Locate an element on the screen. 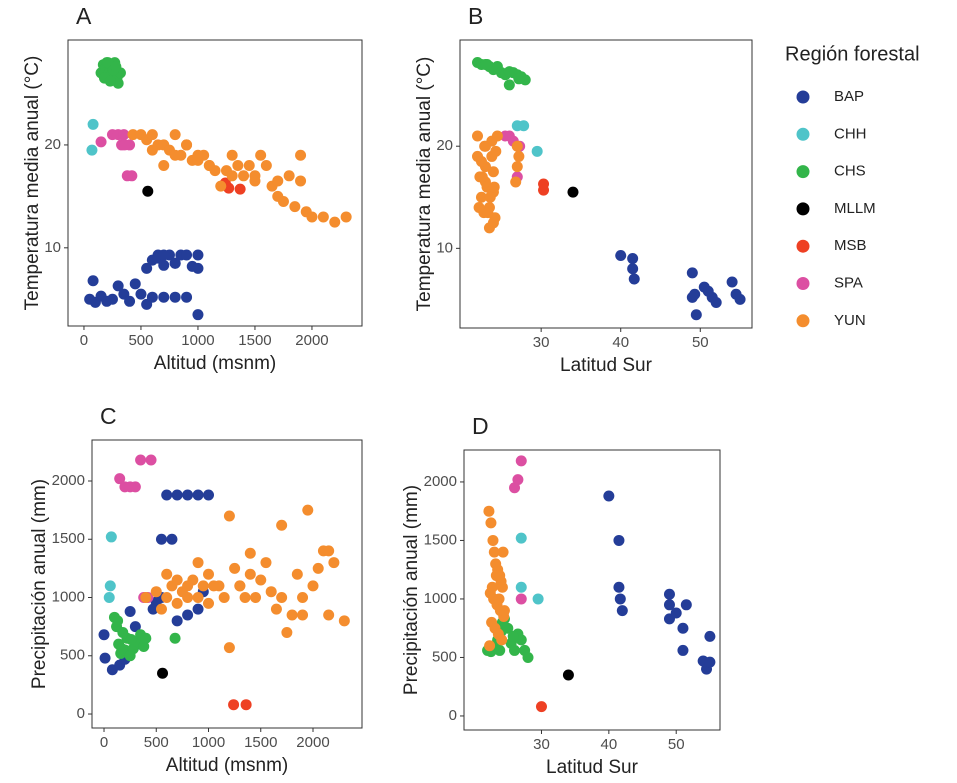  panel-label: A is located at coordinates (84, 16).